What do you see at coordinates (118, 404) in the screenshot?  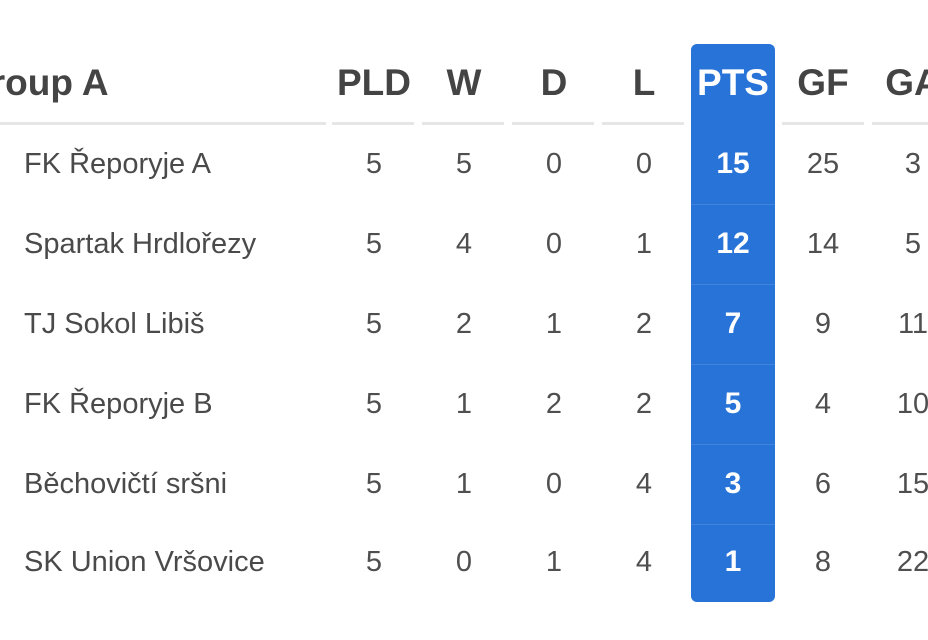 I see `team-name: FK Řeporyje B` at bounding box center [118, 404].